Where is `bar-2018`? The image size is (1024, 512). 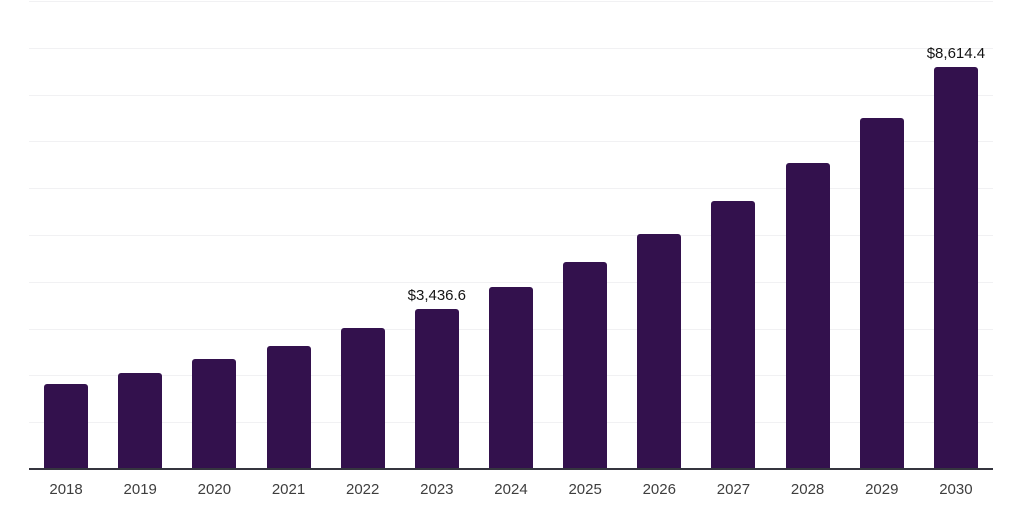 bar-2018 is located at coordinates (66, 427).